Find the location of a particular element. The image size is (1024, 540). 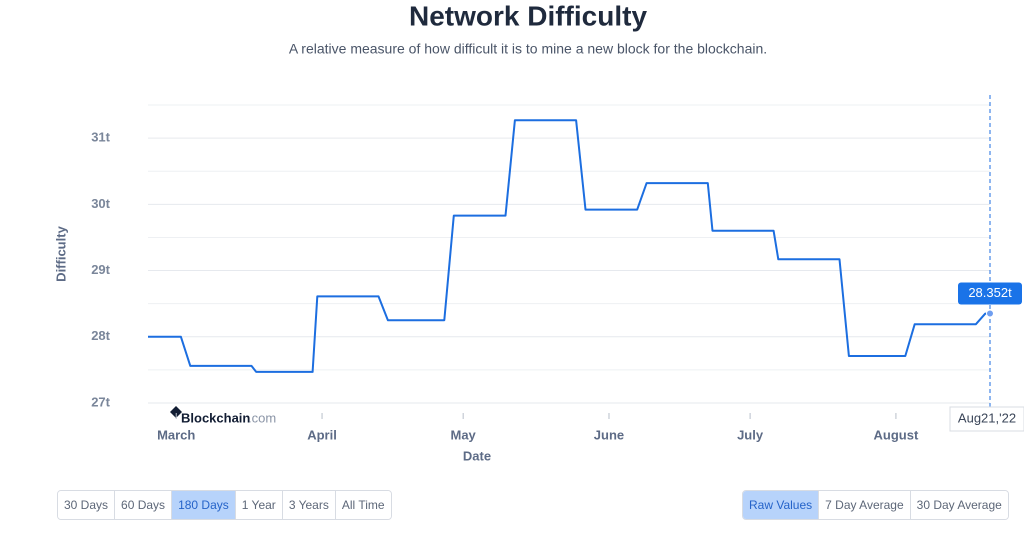

date-label-box is located at coordinates (986, 419).